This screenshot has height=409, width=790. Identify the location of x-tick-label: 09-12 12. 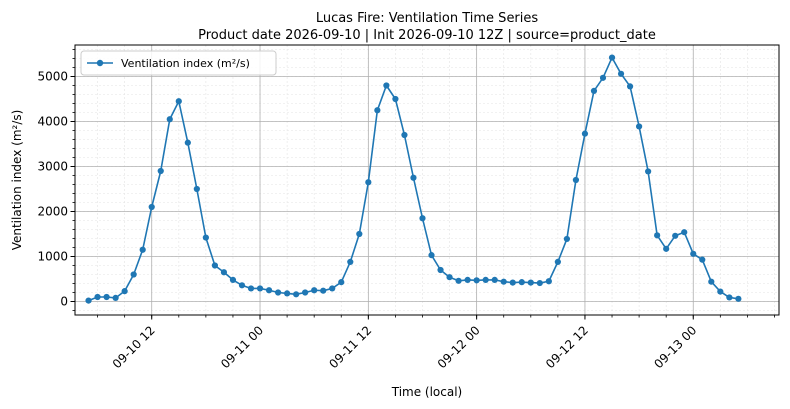
(567, 347).